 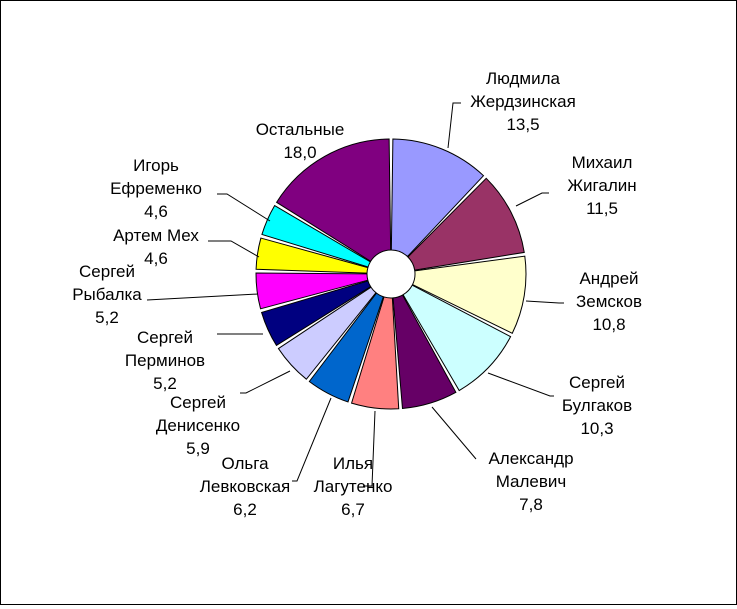 I want to click on slice-label-line: Игорь, so click(x=156, y=165).